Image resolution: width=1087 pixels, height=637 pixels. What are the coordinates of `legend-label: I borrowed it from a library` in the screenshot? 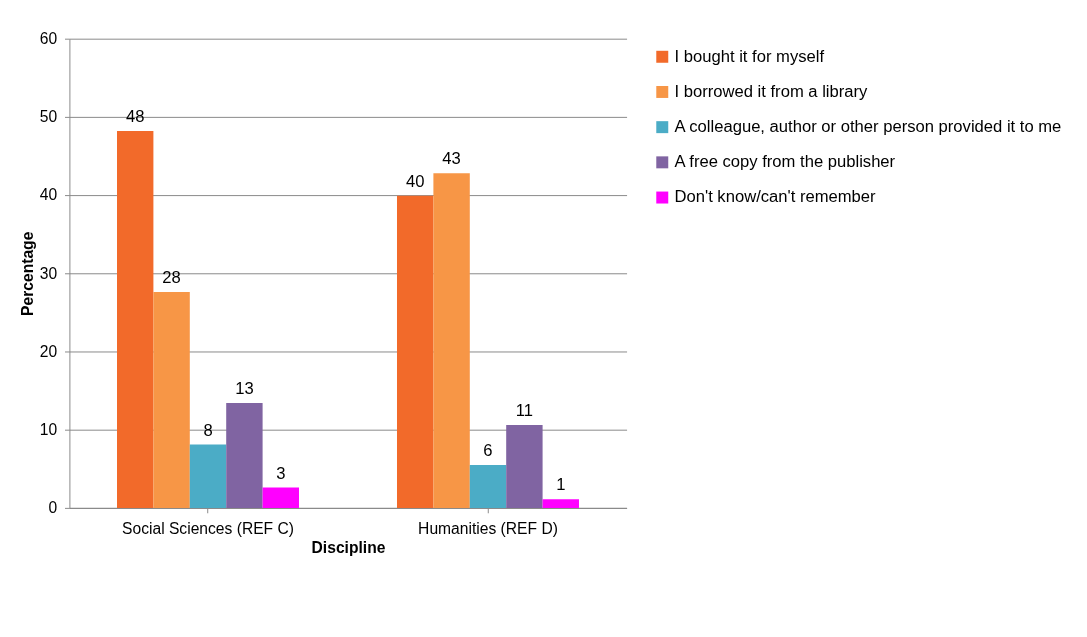 It's located at (771, 91).